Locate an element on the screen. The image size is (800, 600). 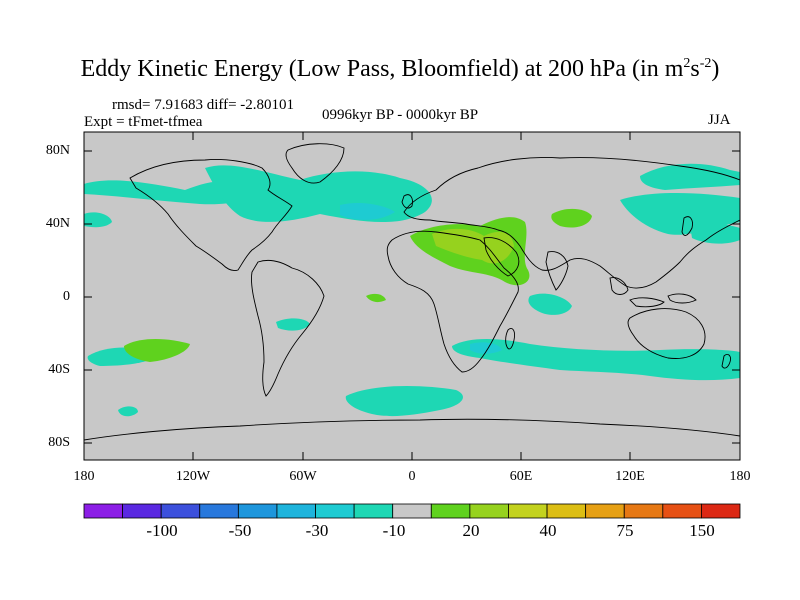
anomaly-south-atlantic-band is located at coordinates (404, 401).